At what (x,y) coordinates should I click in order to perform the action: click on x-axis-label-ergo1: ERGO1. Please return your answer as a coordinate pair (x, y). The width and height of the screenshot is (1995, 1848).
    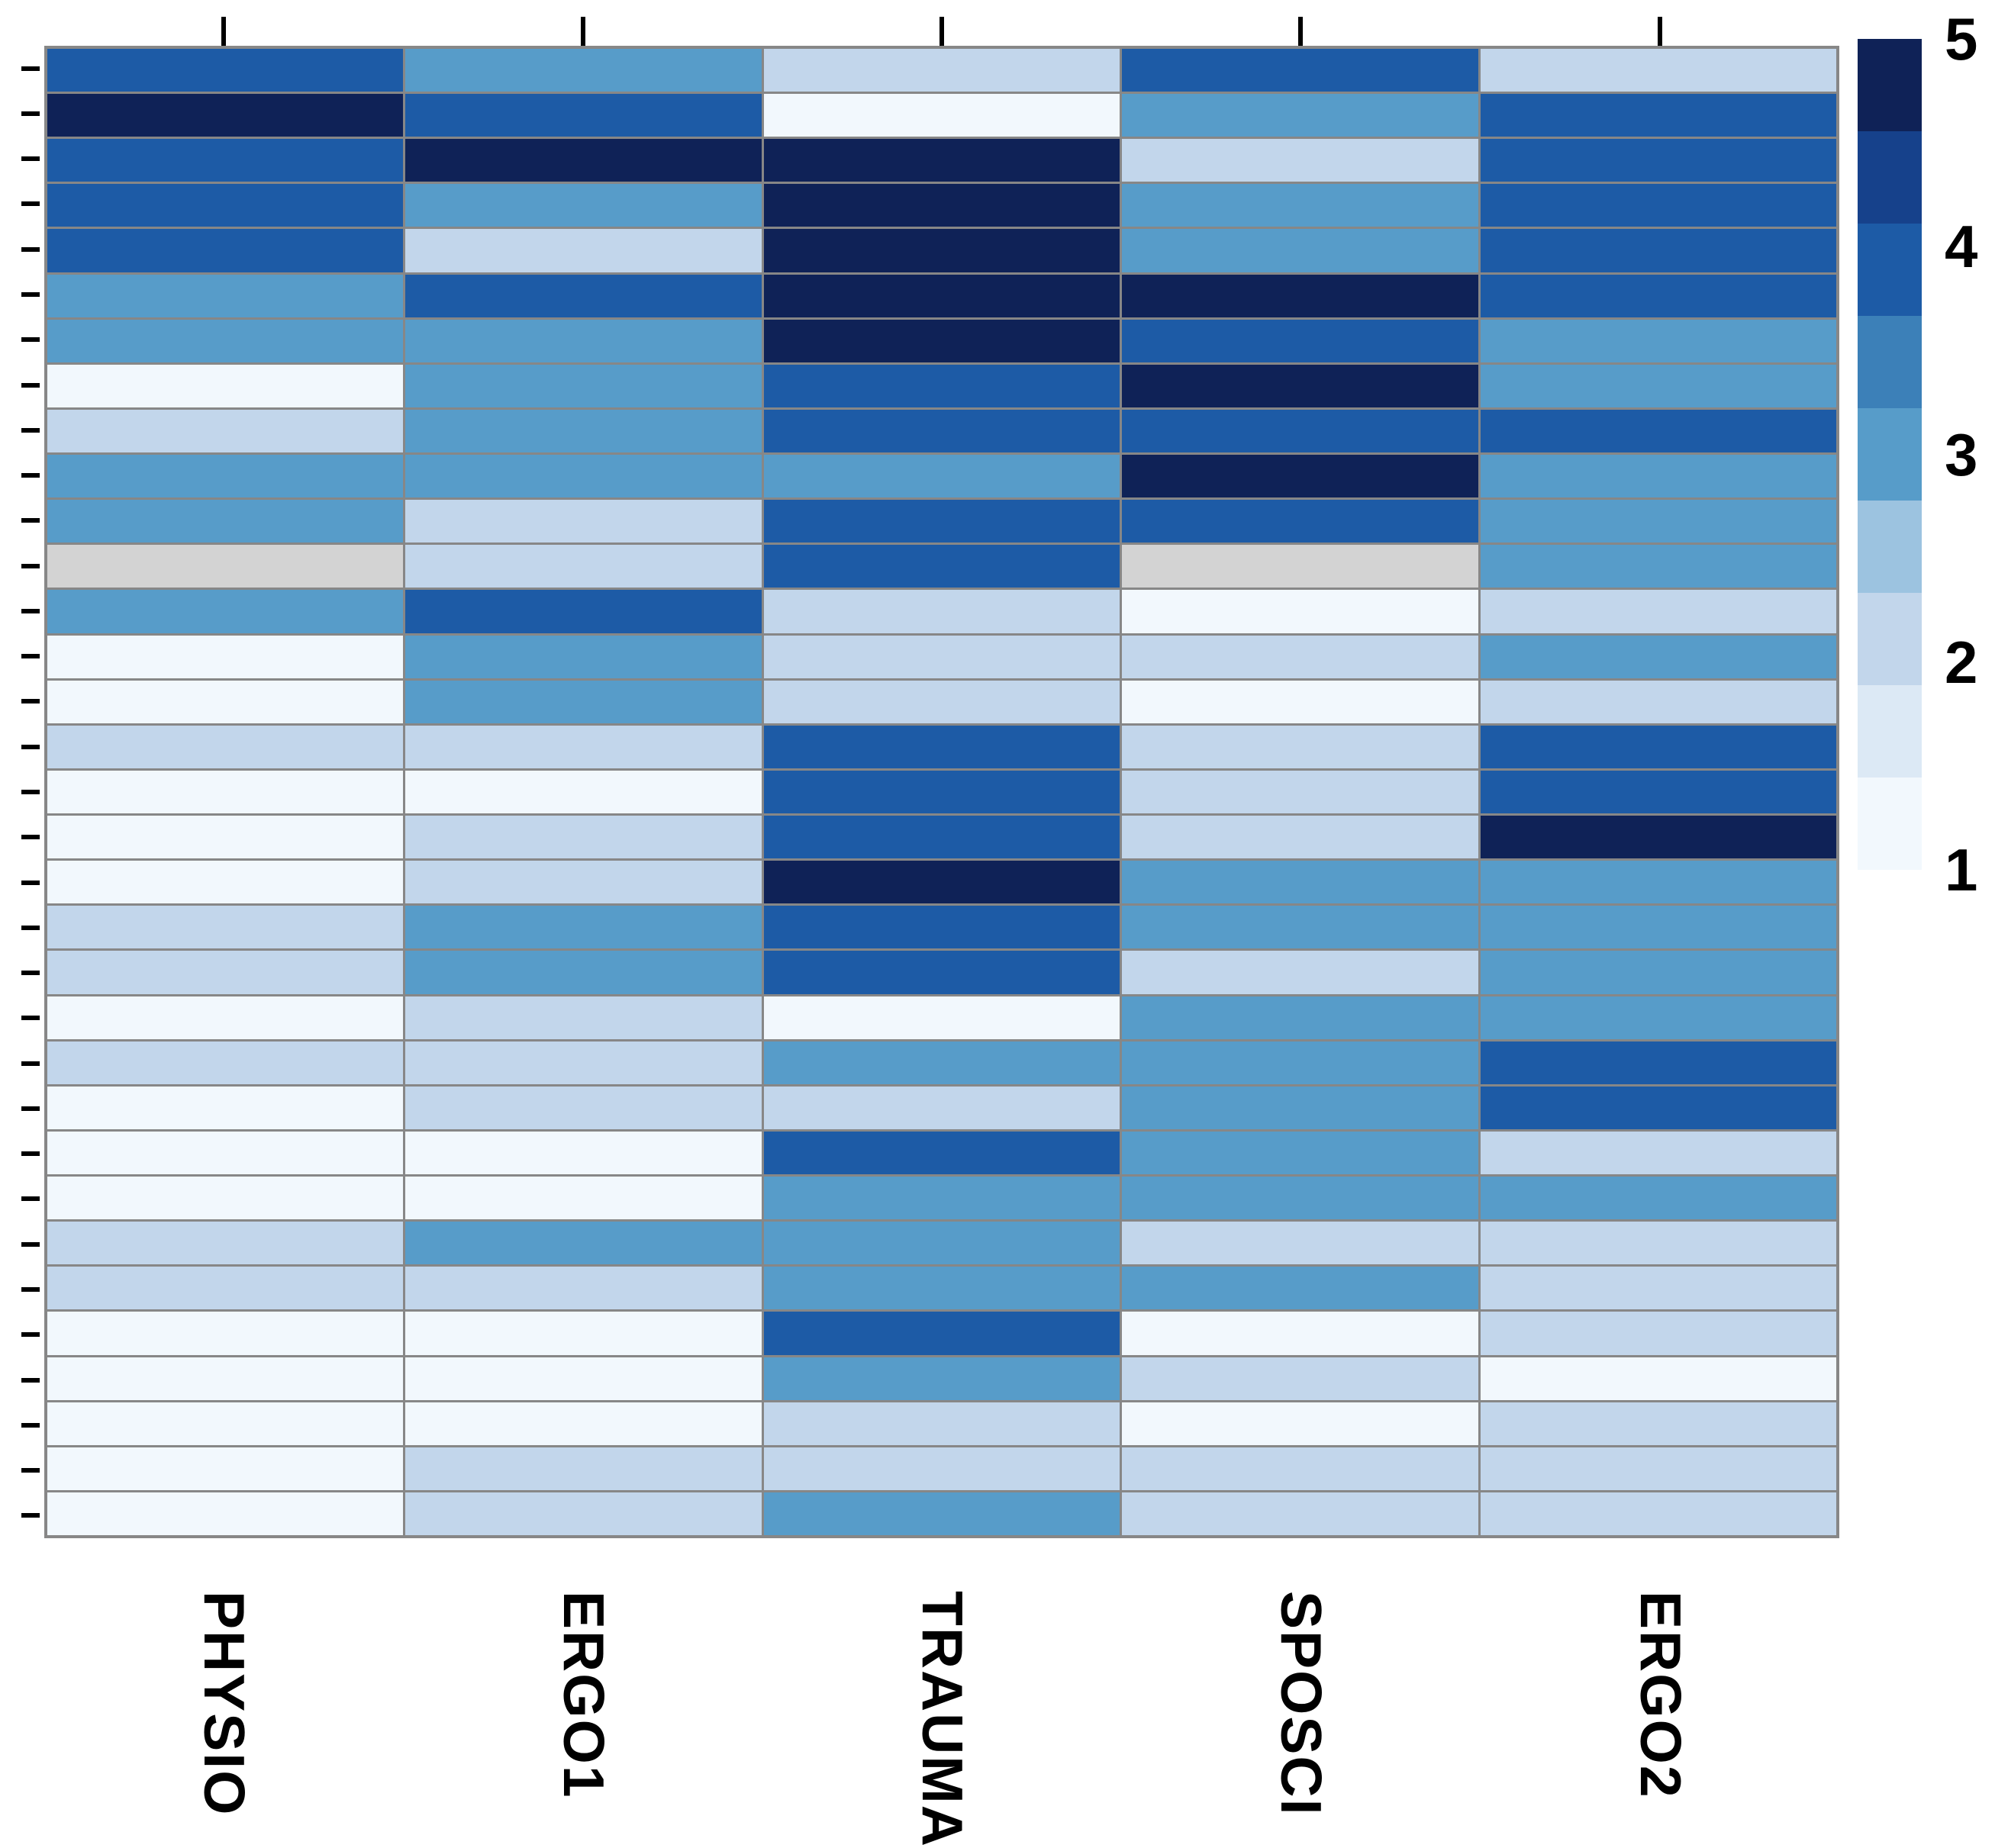
    Looking at the image, I should click on (583, 1695).